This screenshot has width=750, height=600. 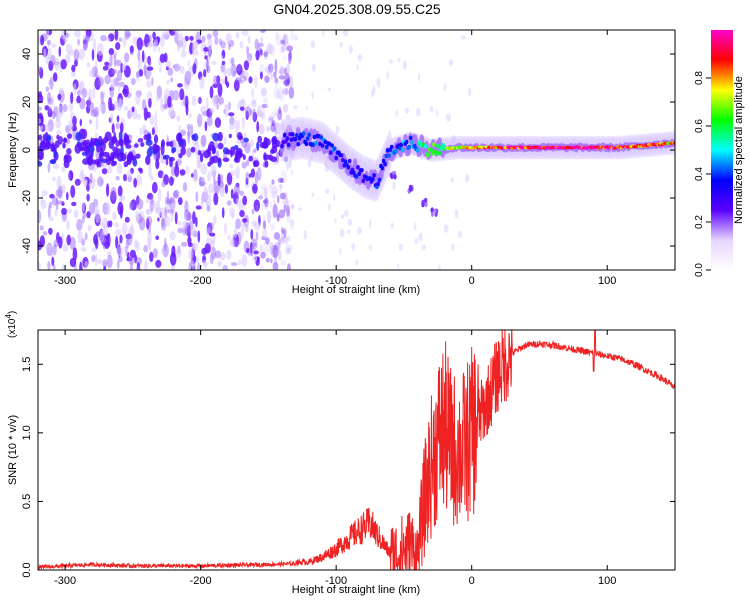 I want to click on spectrogram-branch-cell, so click(x=423, y=205).